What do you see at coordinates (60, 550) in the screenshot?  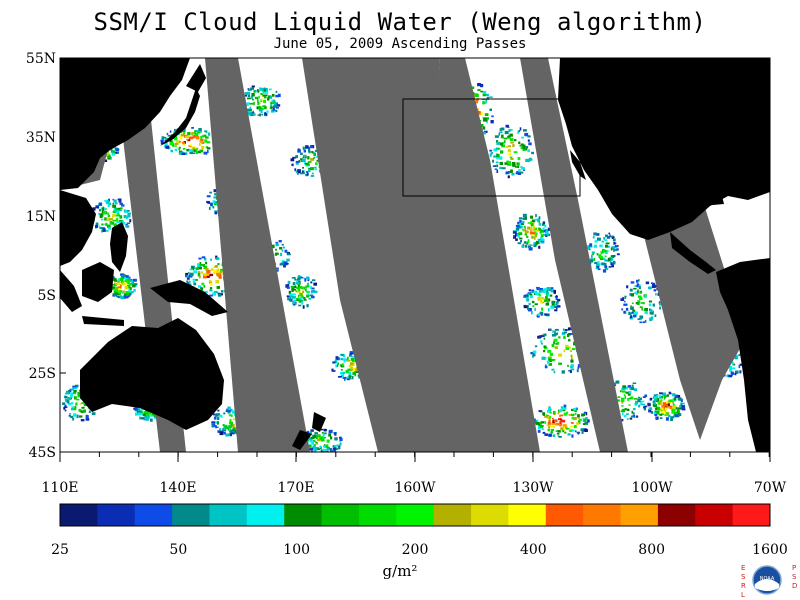 I see `colorbar-label: 25` at bounding box center [60, 550].